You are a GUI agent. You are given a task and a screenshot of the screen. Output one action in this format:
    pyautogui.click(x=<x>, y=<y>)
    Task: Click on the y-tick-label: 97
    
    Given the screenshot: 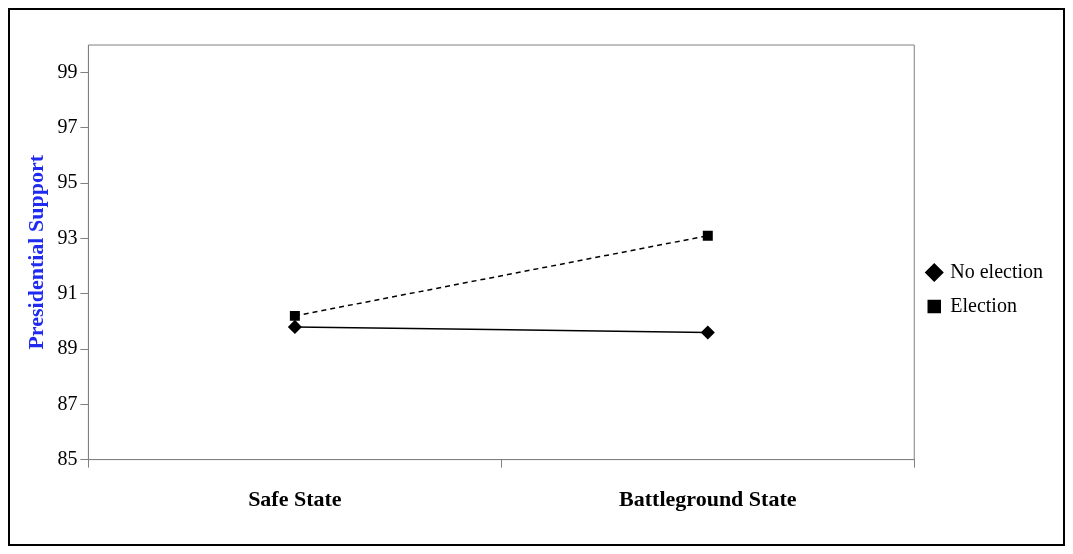 What is the action you would take?
    pyautogui.click(x=67, y=126)
    